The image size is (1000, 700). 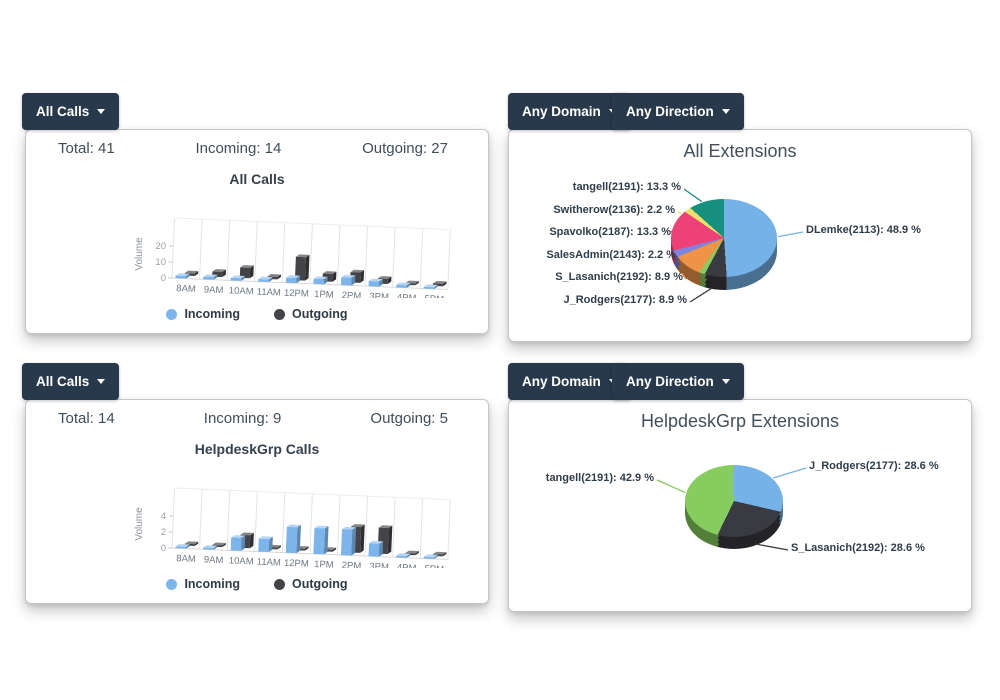 What do you see at coordinates (626, 187) in the screenshot?
I see `pie-label-tangell: tangell(2191): 13.3 %` at bounding box center [626, 187].